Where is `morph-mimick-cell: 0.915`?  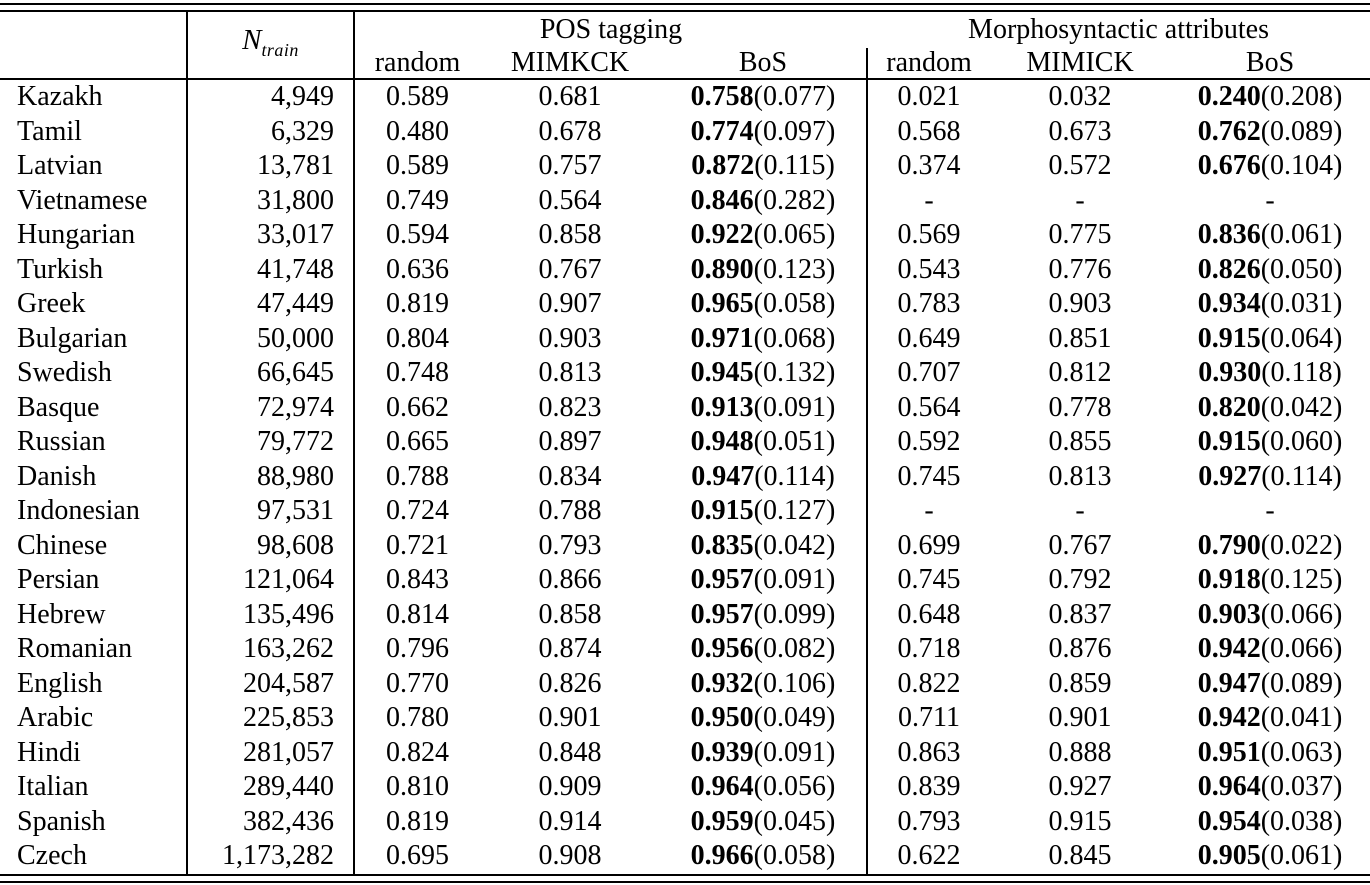 morph-mimick-cell: 0.915 is located at coordinates (1080, 821).